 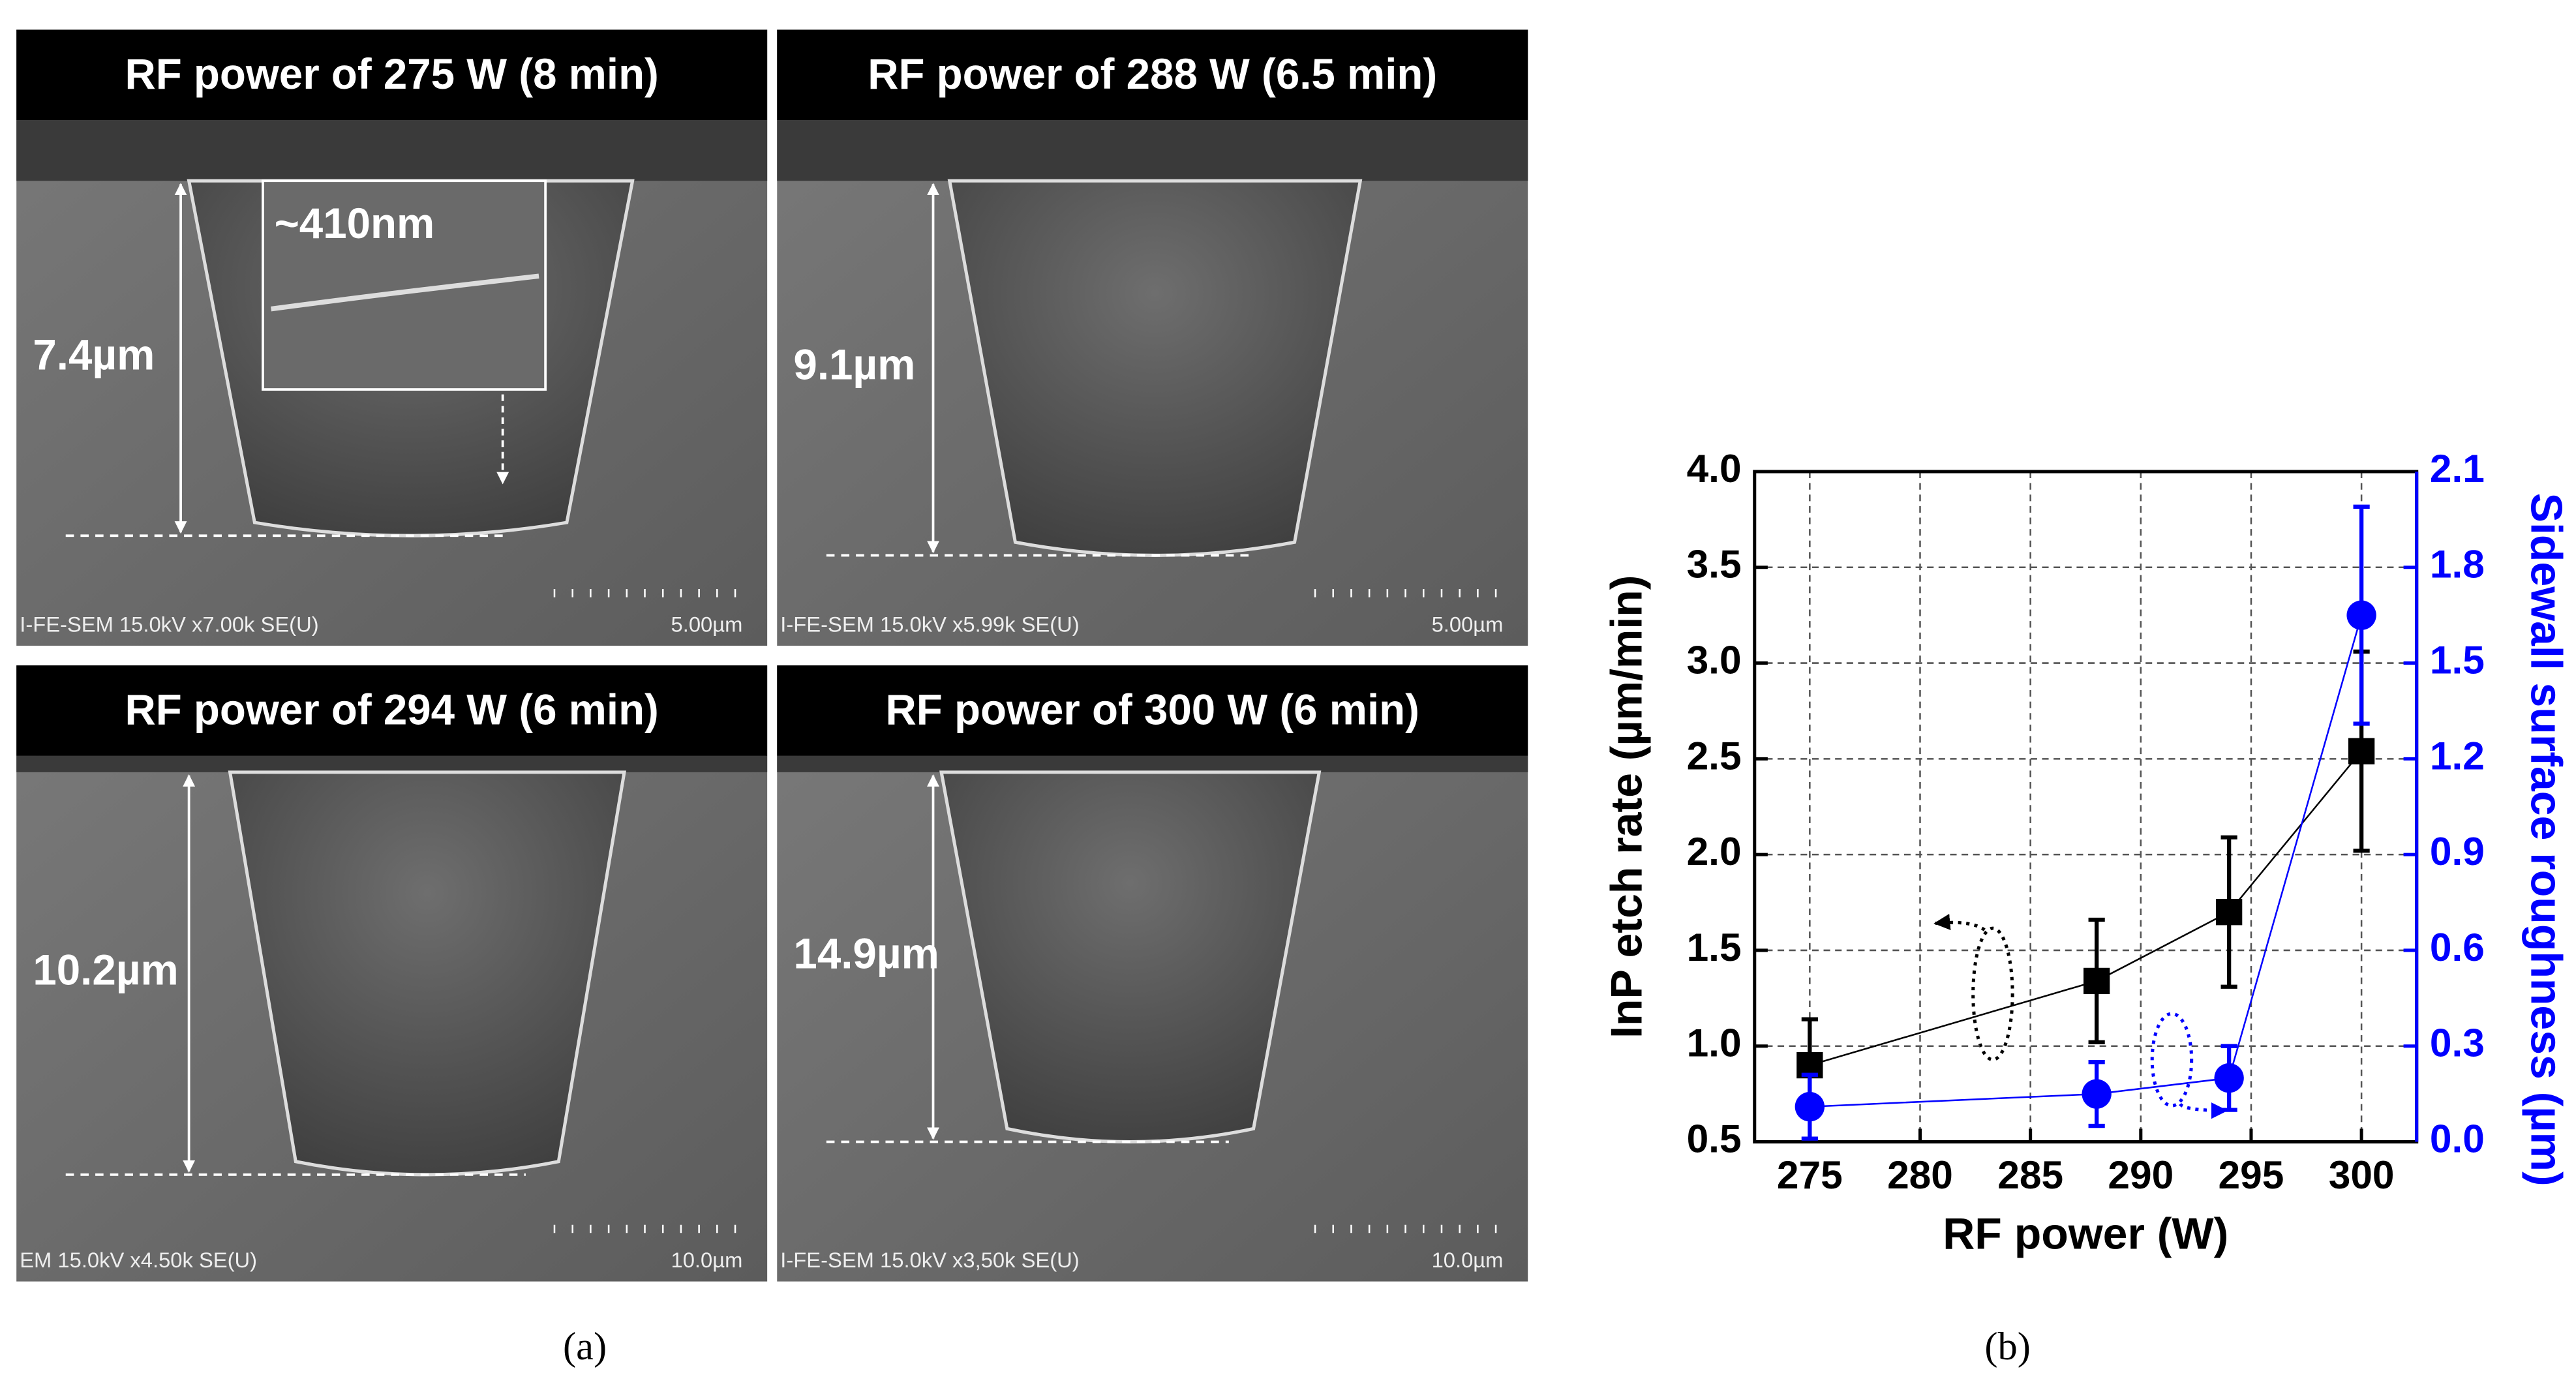 I want to click on x-tick-label: 295, so click(x=2251, y=1175).